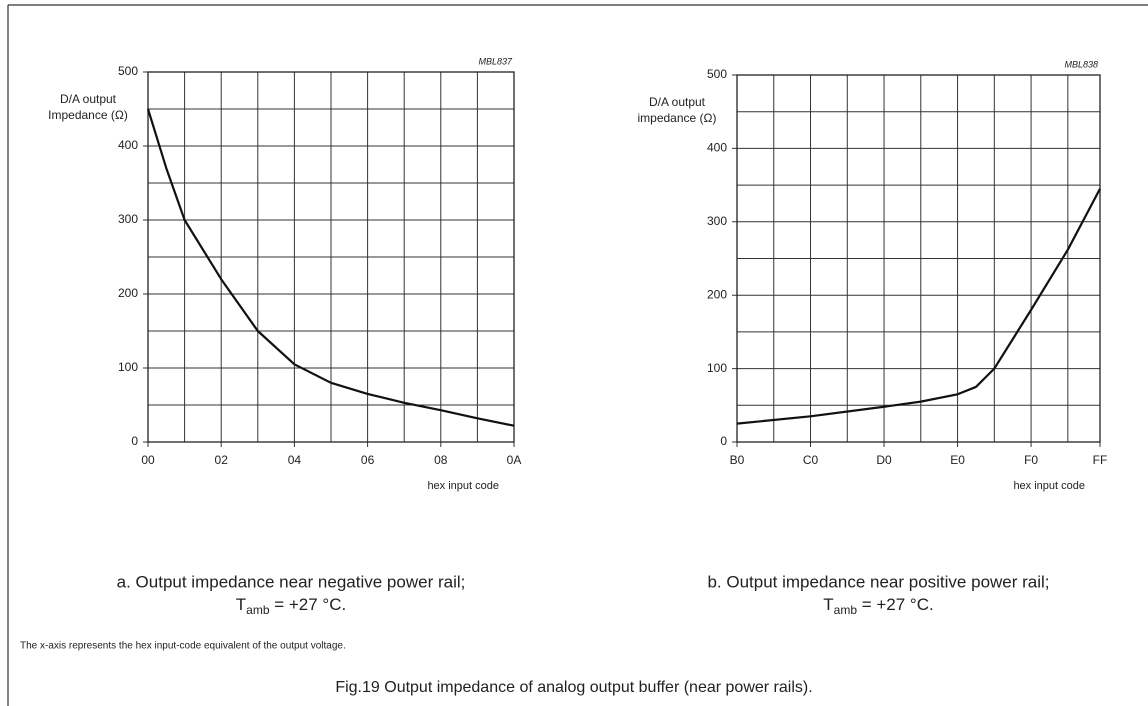 The width and height of the screenshot is (1148, 706). Describe the element at coordinates (1031, 460) in the screenshot. I see `x-tick-label: F0` at that location.